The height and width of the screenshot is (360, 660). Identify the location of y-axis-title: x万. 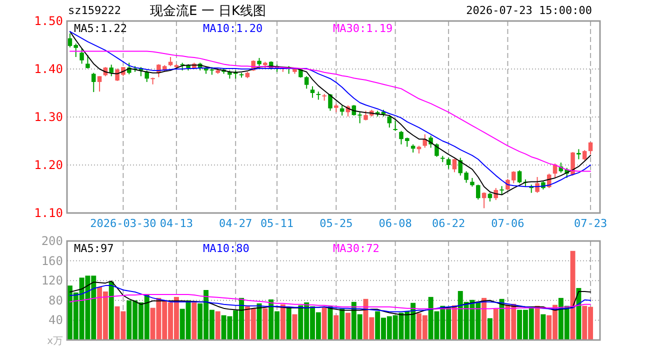
(55, 341).